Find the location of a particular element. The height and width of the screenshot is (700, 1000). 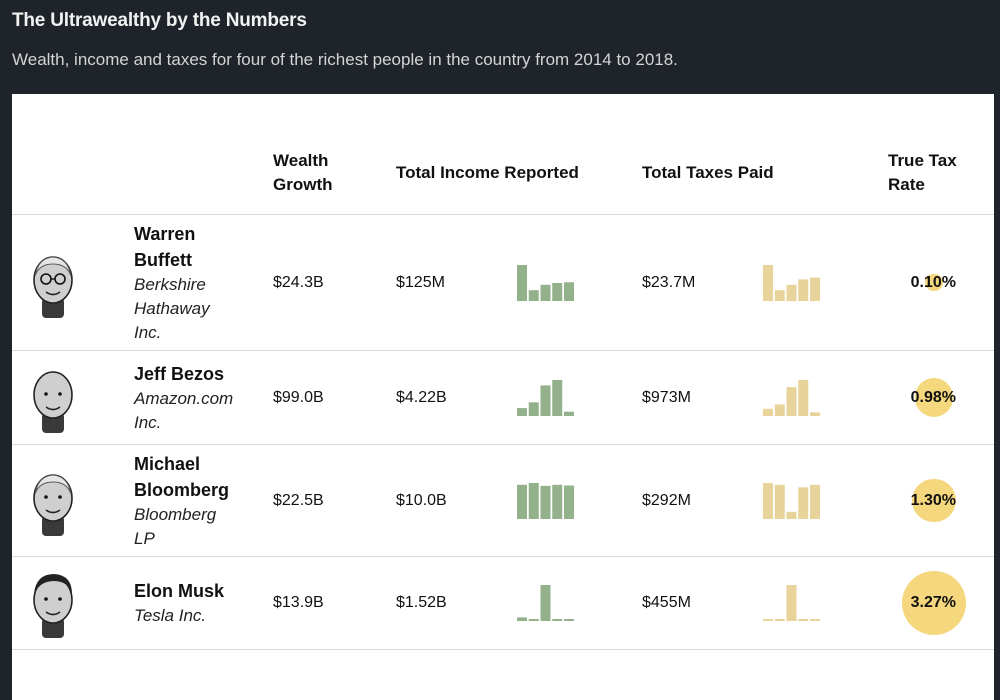

person-name: Michael Bloomberg Bloomberg LP is located at coordinates (194, 501).